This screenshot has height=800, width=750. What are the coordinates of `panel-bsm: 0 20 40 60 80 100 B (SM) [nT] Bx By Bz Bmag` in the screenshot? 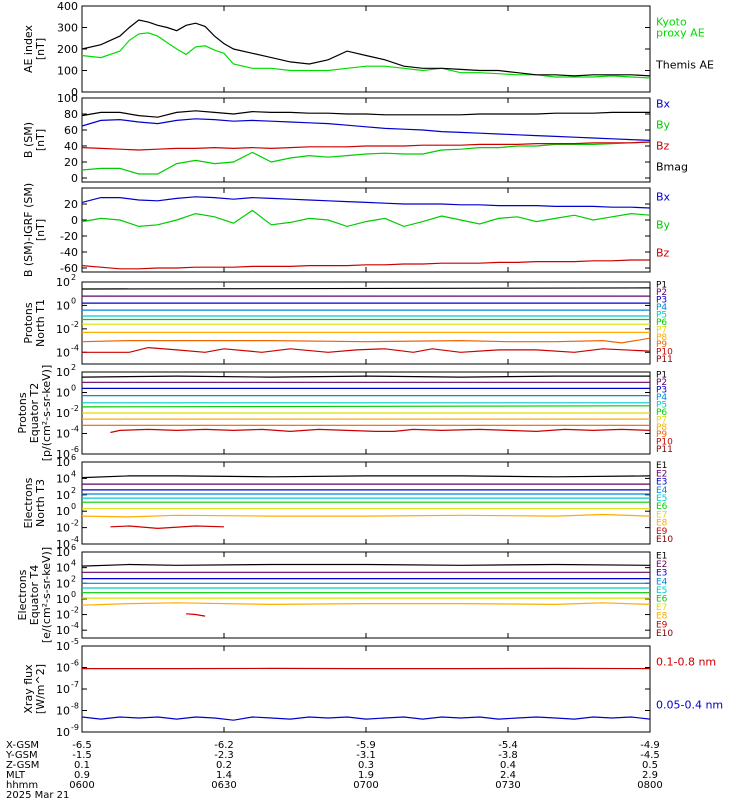 It's located at (355, 138).